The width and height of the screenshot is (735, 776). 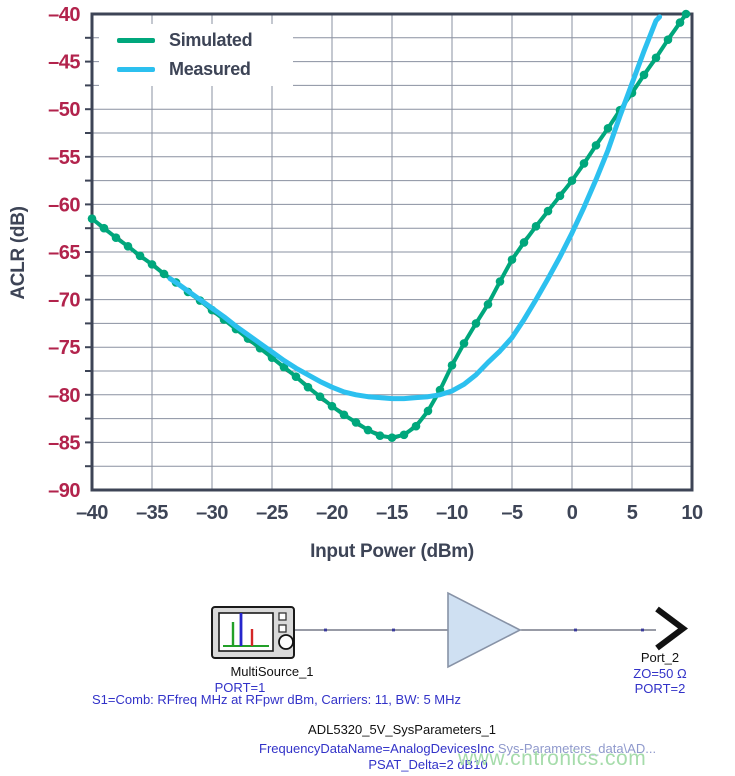 I want to click on x-tick-label: –20, so click(x=332, y=513).